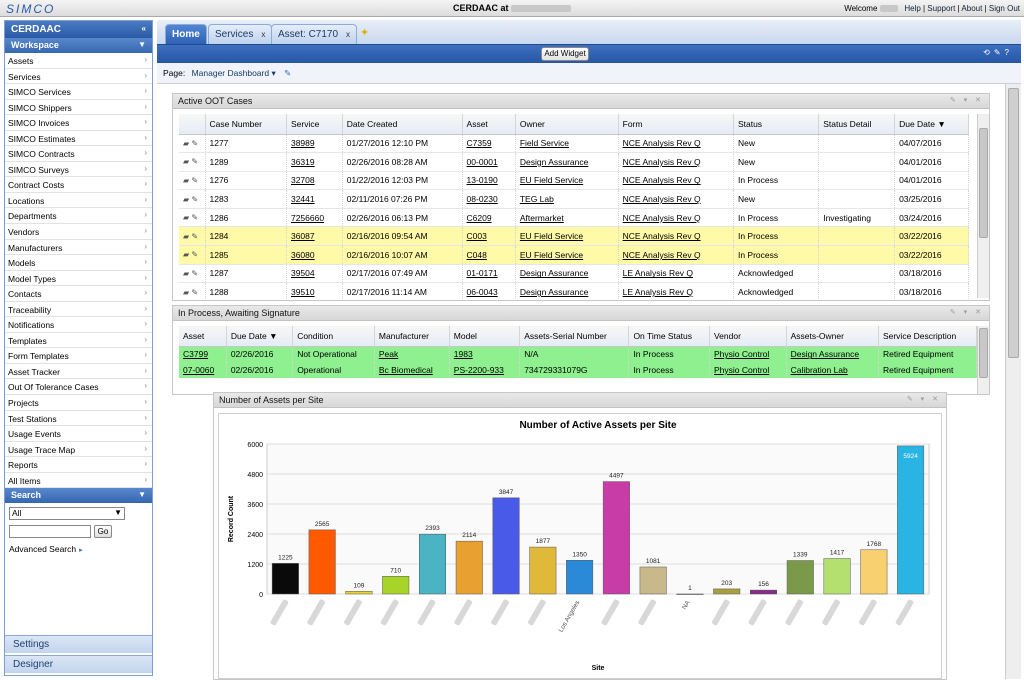 The width and height of the screenshot is (1024, 680). Describe the element at coordinates (931, 124) in the screenshot. I see `column-header-due-date: Due Date ▼` at that location.